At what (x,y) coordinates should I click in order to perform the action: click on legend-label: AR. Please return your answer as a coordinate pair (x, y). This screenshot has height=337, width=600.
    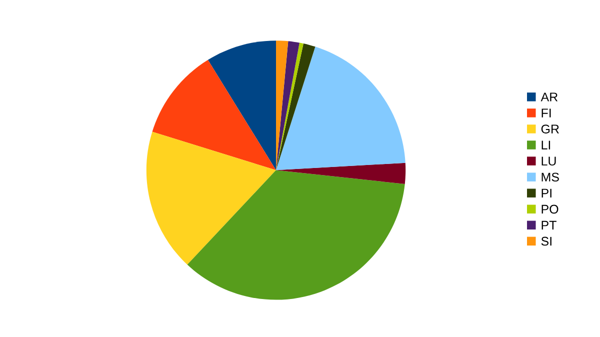
    Looking at the image, I should click on (549, 97).